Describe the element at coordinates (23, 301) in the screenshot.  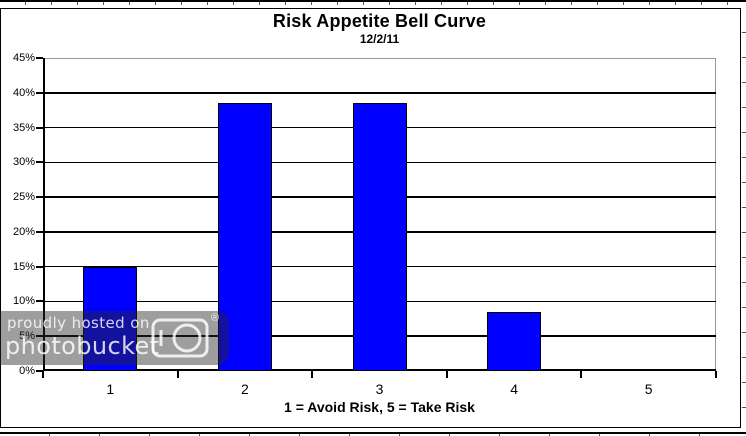
I see `y-tick-label-10pct: 10%` at that location.